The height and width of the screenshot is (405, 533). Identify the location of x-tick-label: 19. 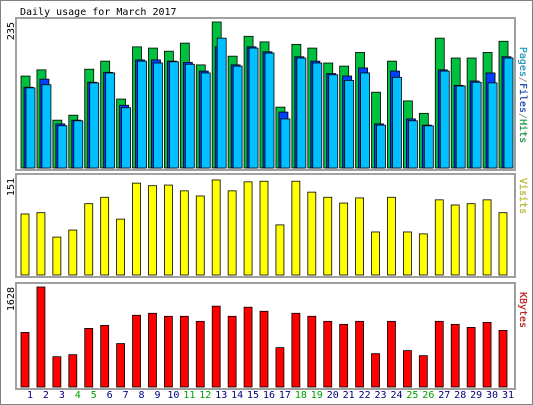
(317, 395).